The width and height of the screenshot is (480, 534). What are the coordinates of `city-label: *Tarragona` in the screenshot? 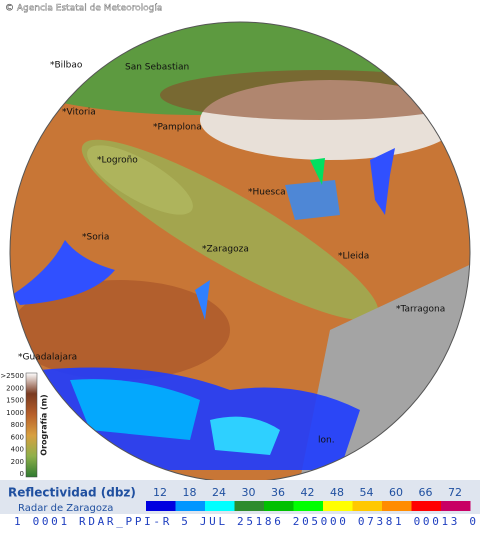 It's located at (420, 310).